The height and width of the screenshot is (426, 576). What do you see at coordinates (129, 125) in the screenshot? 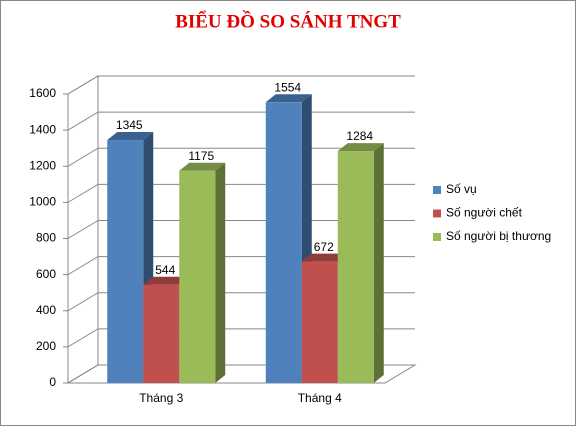
I see `data-label: 1345` at bounding box center [129, 125].